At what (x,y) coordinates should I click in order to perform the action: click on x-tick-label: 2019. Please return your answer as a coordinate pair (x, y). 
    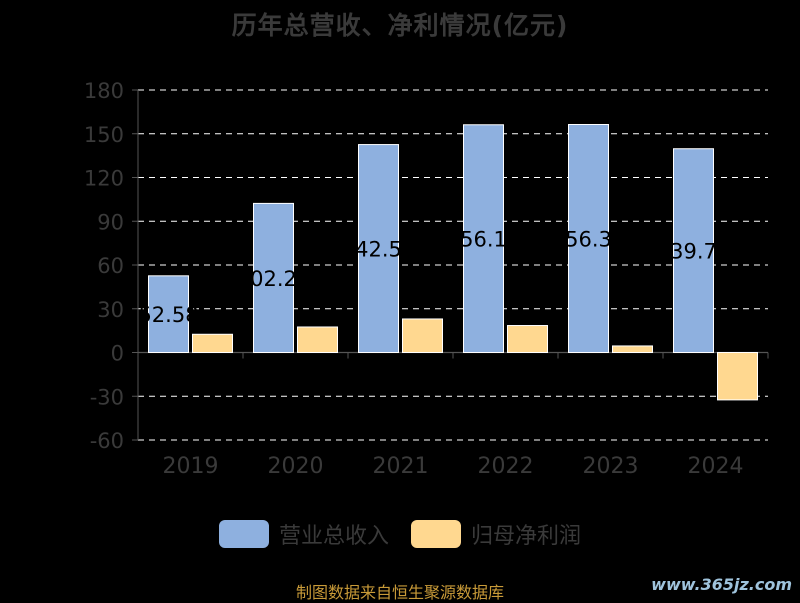
    Looking at the image, I should click on (191, 466).